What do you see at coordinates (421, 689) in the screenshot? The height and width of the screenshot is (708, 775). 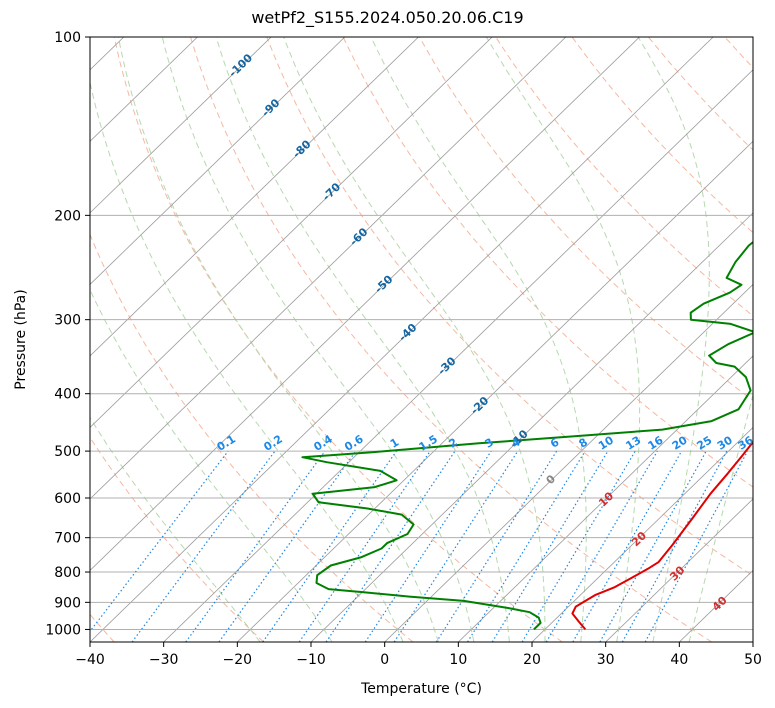 I see `x-axis-label: Temperature (°C)` at bounding box center [421, 689].